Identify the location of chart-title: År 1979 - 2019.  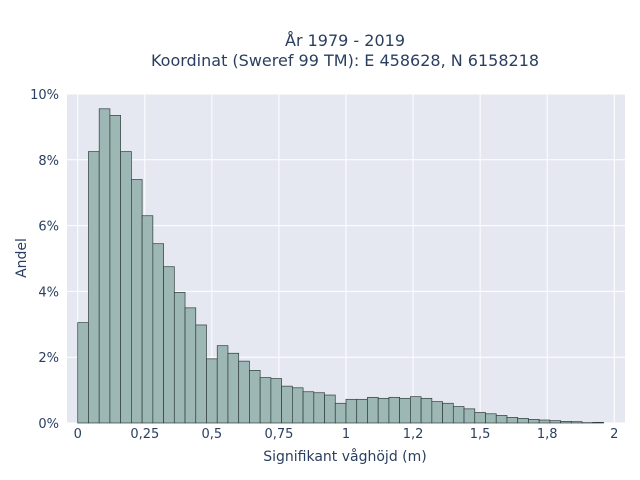
(345, 40).